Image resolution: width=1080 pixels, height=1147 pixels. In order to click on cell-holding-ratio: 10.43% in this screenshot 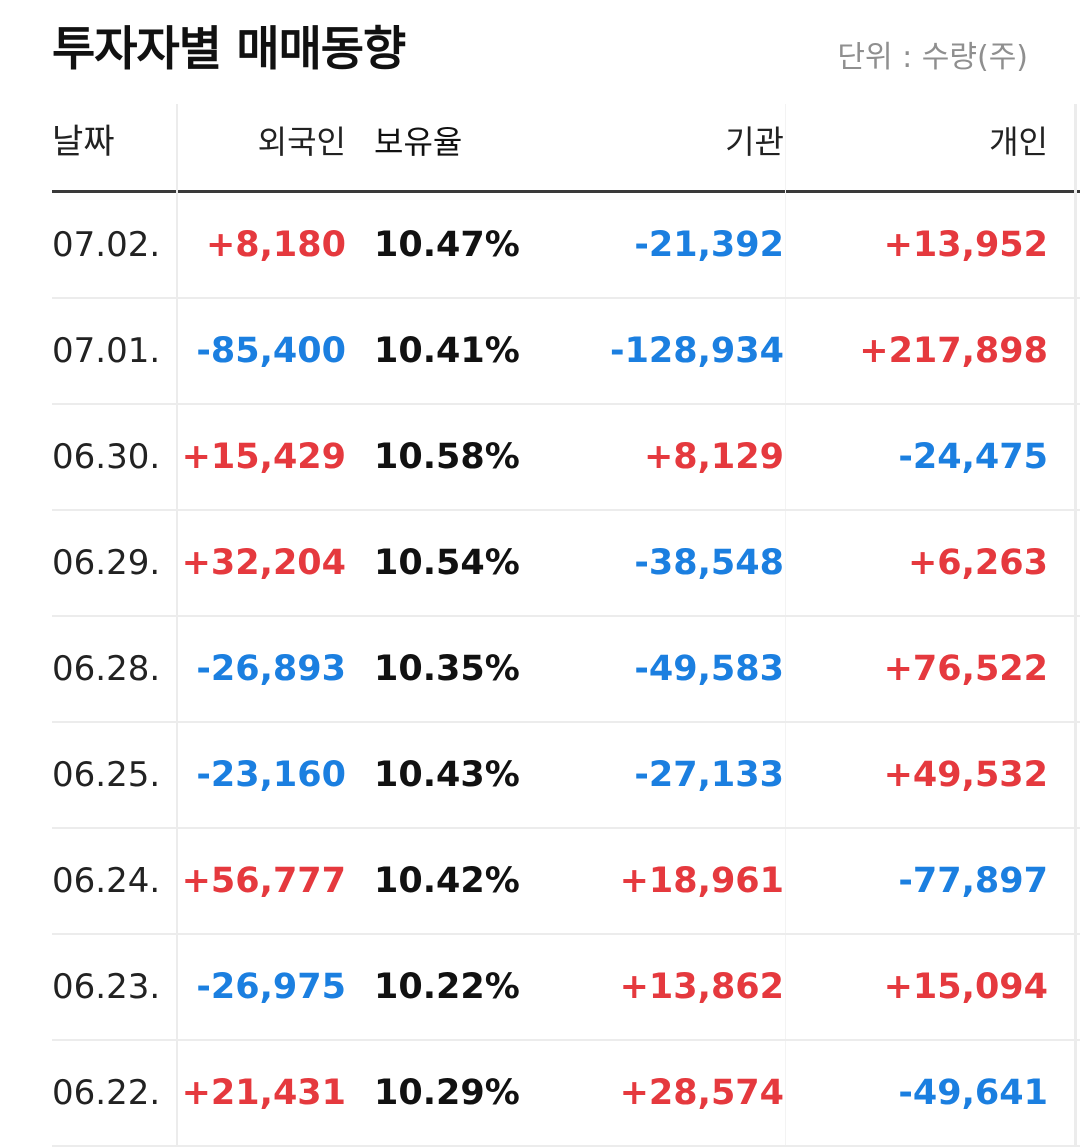, I will do `click(447, 775)`.